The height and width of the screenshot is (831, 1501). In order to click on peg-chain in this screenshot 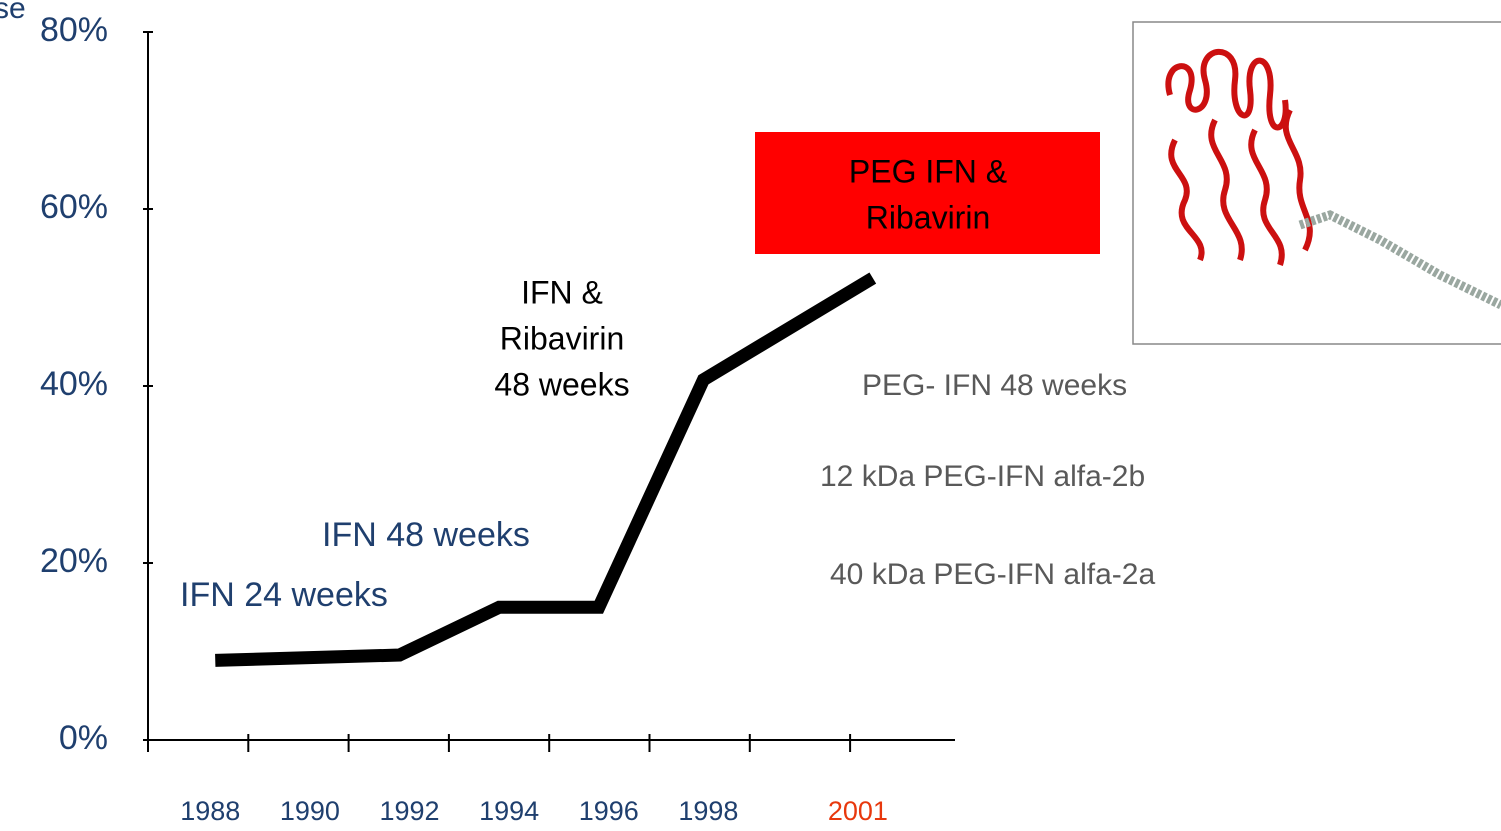, I will do `click(1399, 260)`.